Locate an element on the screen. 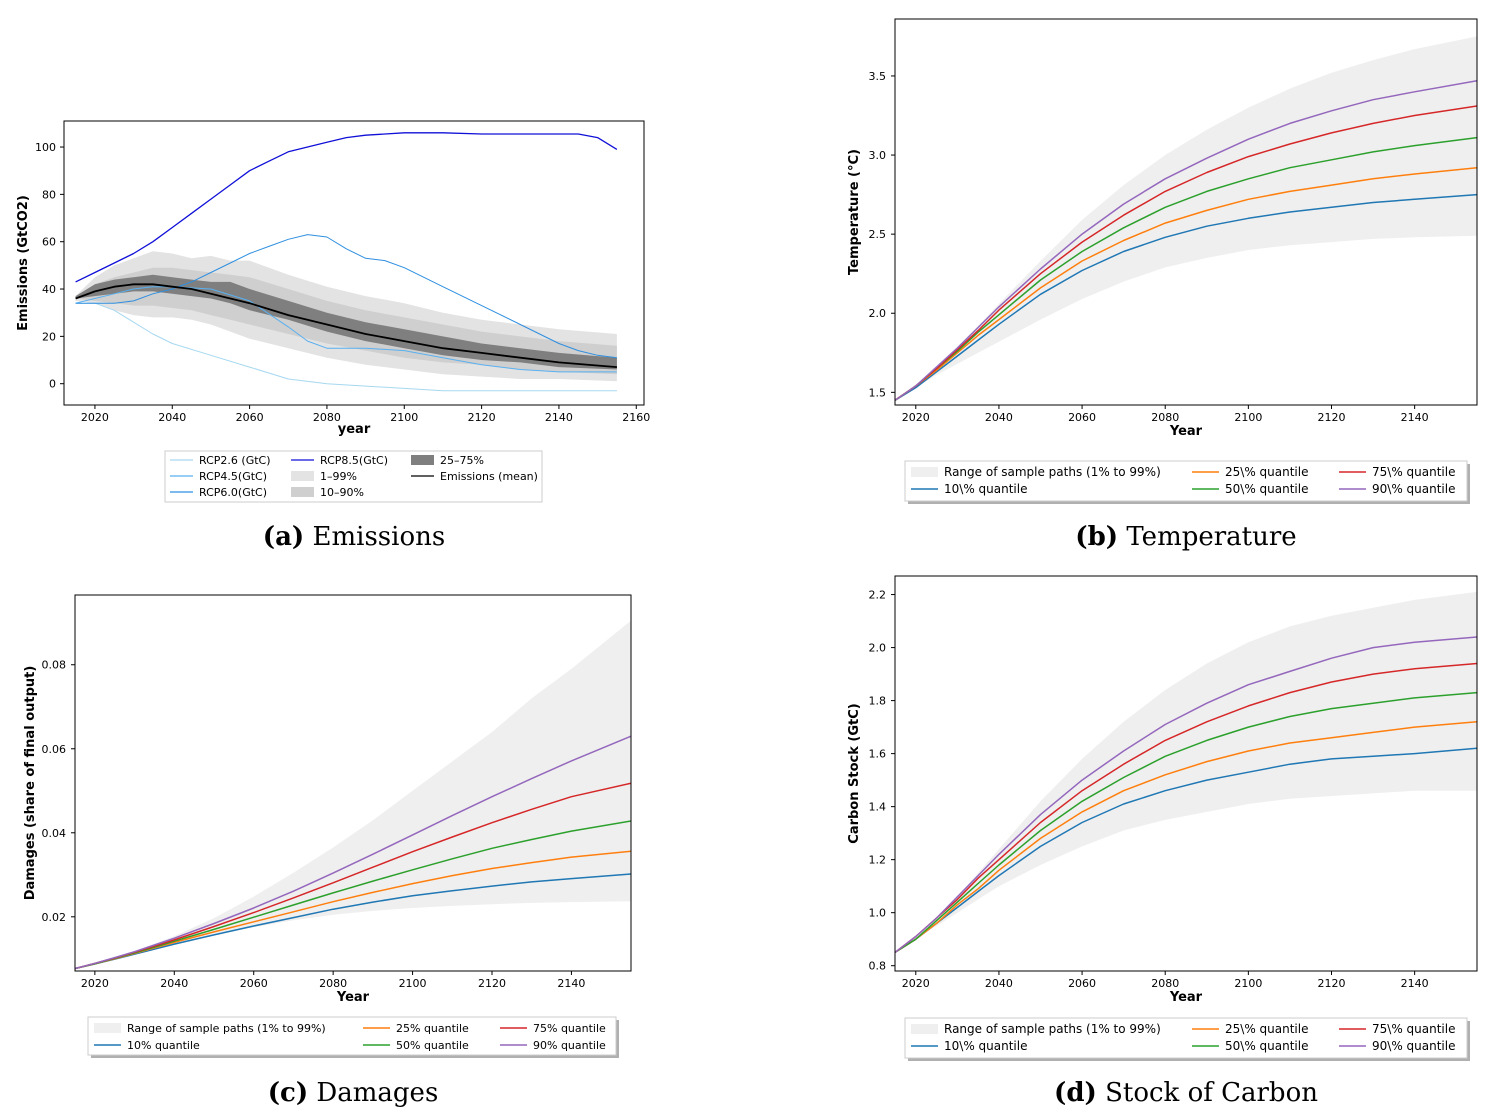 This screenshot has width=1498, height=1113. legend-label: 90% quantile is located at coordinates (569, 1045).